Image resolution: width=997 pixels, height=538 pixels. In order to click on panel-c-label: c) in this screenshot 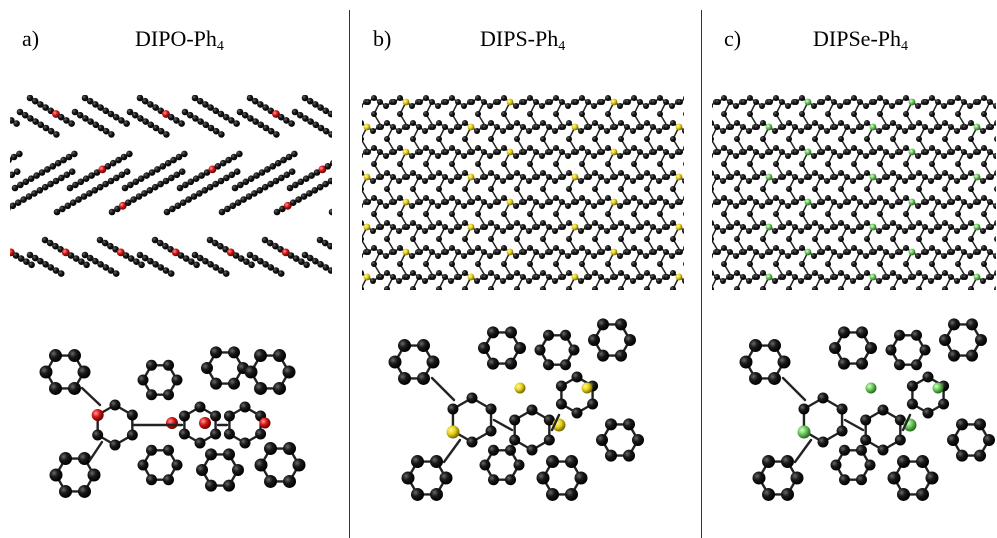, I will do `click(733, 38)`.